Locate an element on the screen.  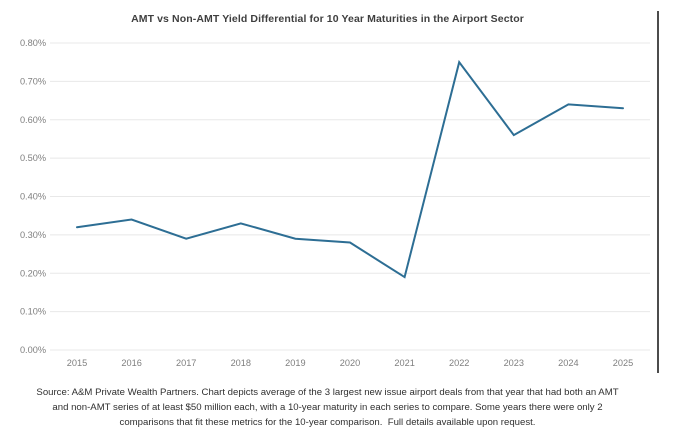
y-tick-label: 0.60% is located at coordinates (33, 120).